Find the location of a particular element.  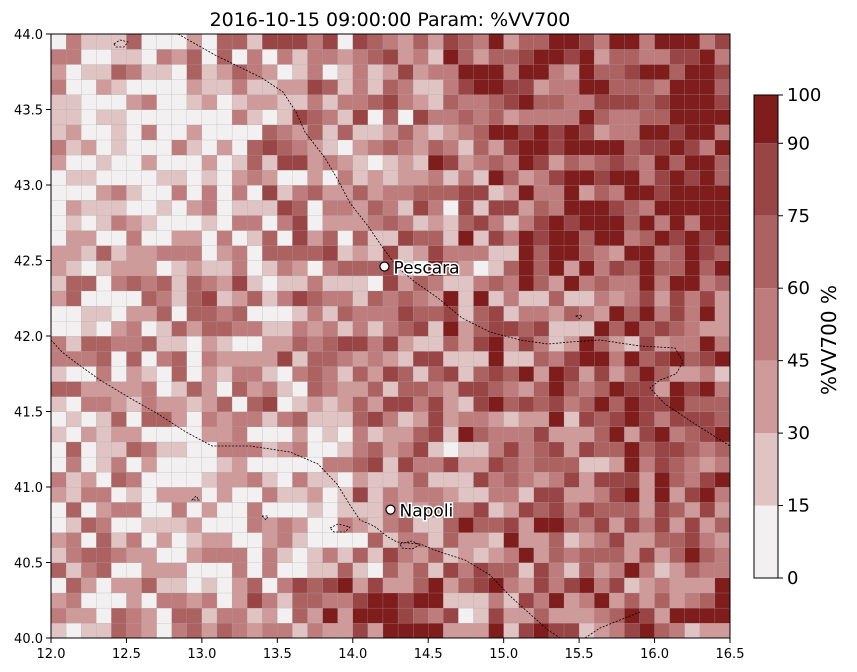

colorbar-tick-label: 0 is located at coordinates (792, 578).